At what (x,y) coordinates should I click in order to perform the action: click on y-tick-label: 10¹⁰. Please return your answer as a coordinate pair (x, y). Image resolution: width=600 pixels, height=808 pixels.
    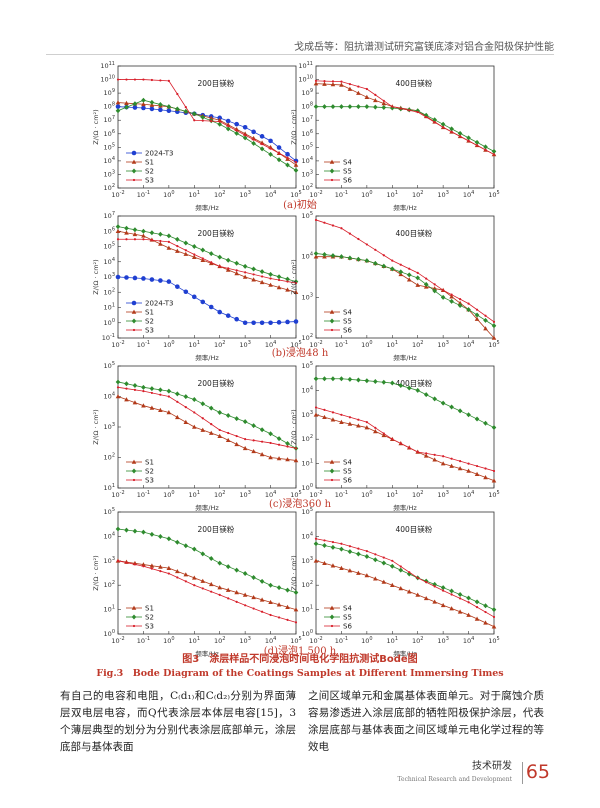
    Looking at the image, I should click on (305, 79).